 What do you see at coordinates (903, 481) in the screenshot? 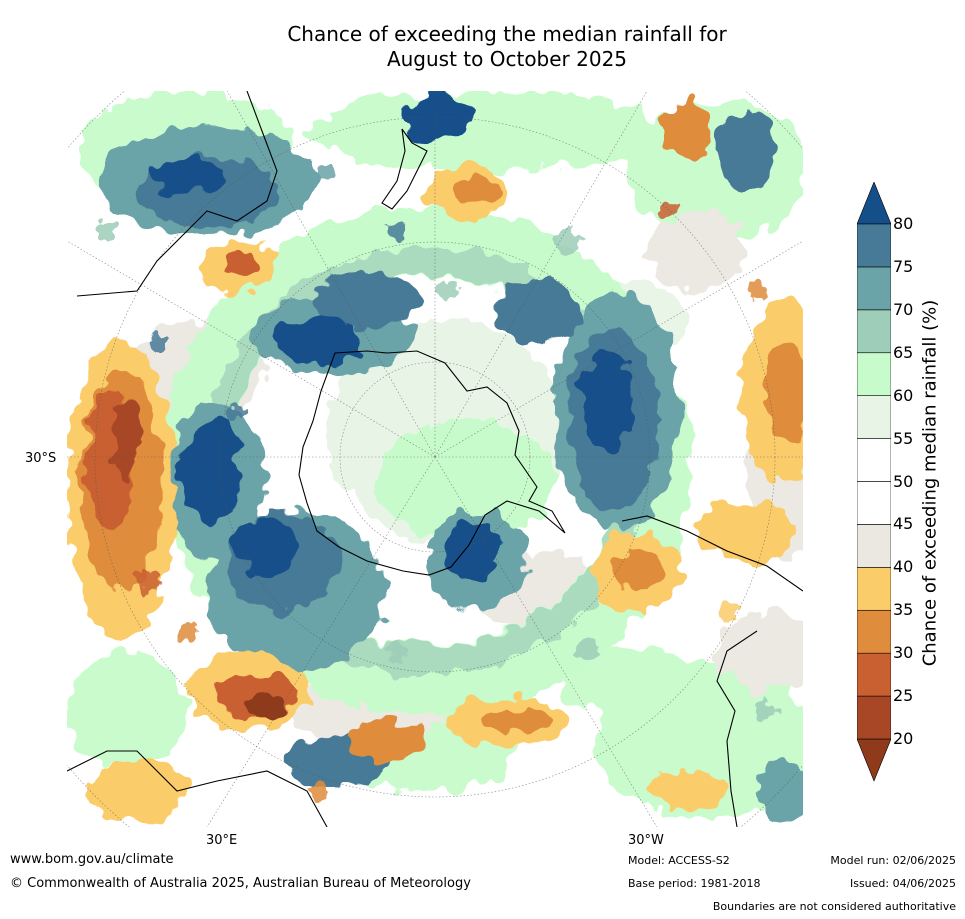
I see `colorbar-tick-label: 50` at bounding box center [903, 481].